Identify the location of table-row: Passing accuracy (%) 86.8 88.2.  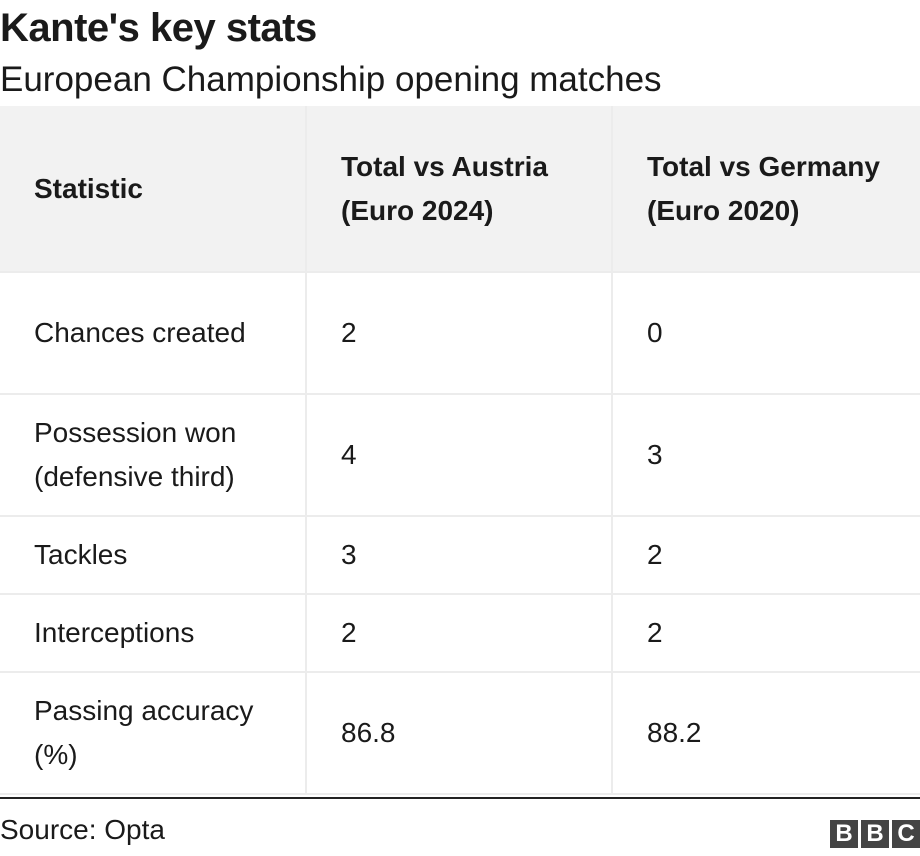
(460, 733).